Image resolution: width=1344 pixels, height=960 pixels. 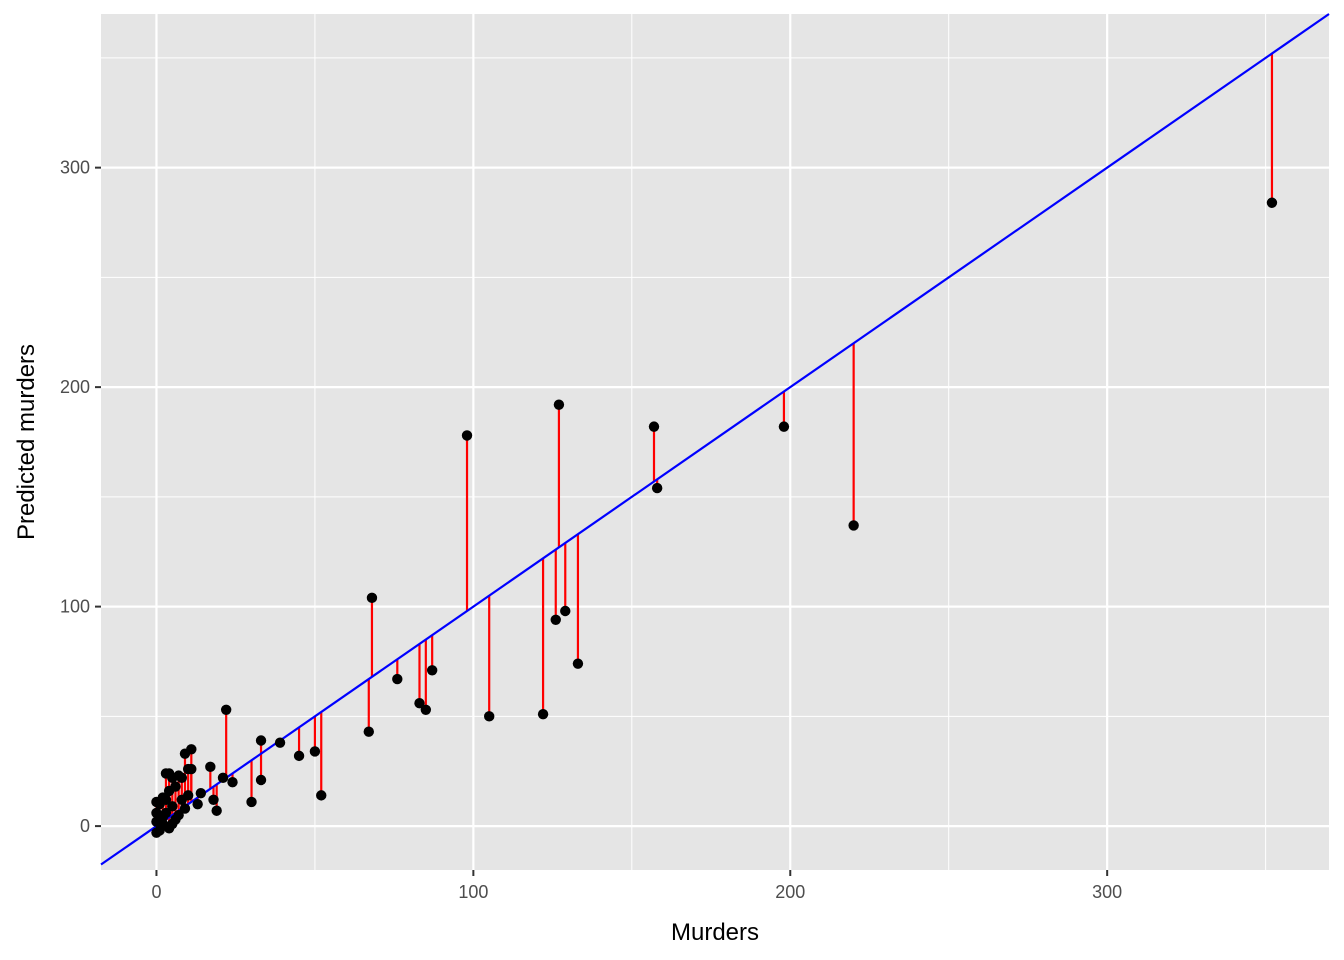 What do you see at coordinates (26, 442) in the screenshot?
I see `y-axis-title: Predicted murders` at bounding box center [26, 442].